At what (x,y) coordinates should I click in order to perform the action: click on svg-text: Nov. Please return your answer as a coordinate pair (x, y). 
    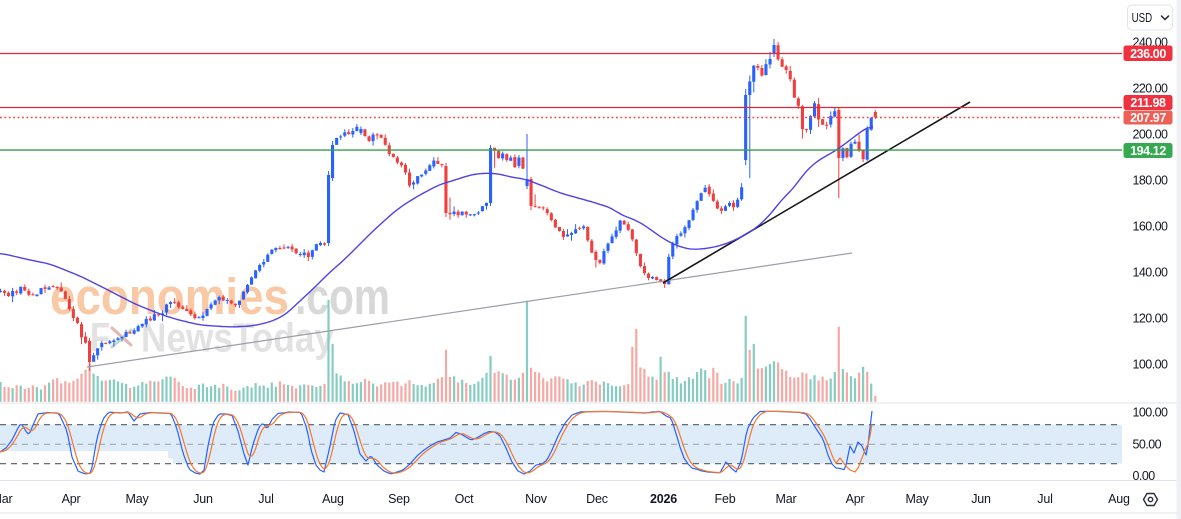
    Looking at the image, I should click on (536, 499).